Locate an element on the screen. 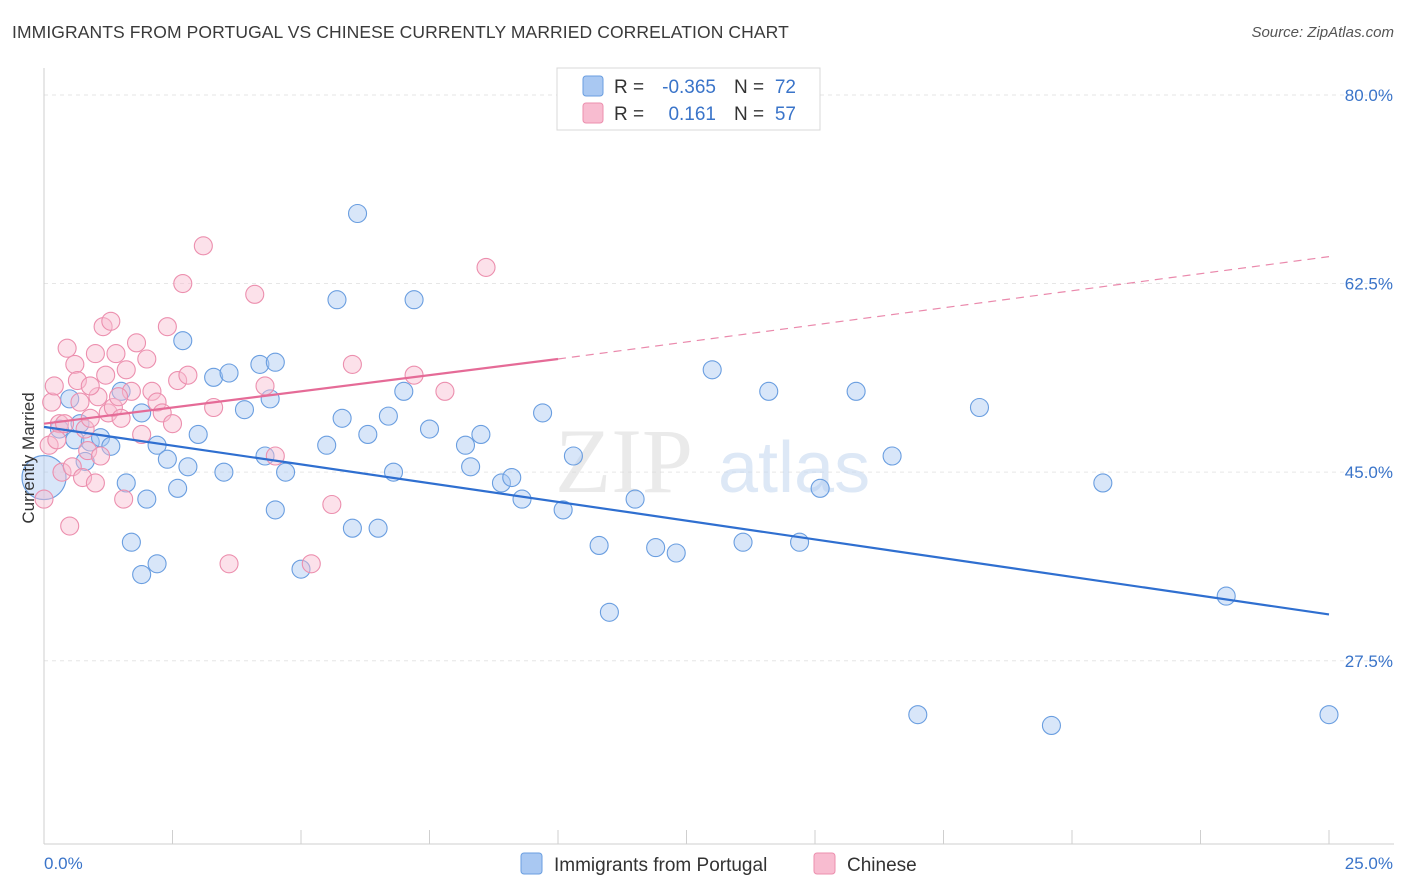 The width and height of the screenshot is (1406, 892). bottom-legend-swatch-portugal is located at coordinates (531, 863).